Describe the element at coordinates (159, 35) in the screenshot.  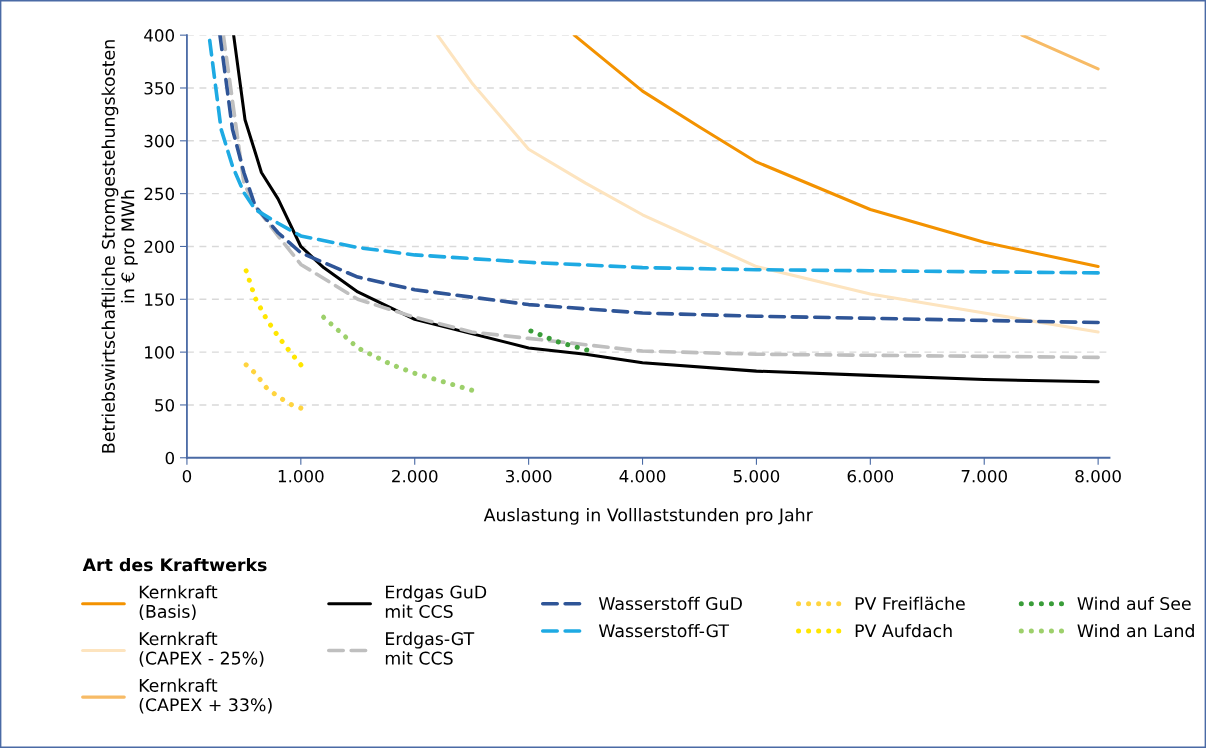
I see `y-tick-label: 400` at that location.